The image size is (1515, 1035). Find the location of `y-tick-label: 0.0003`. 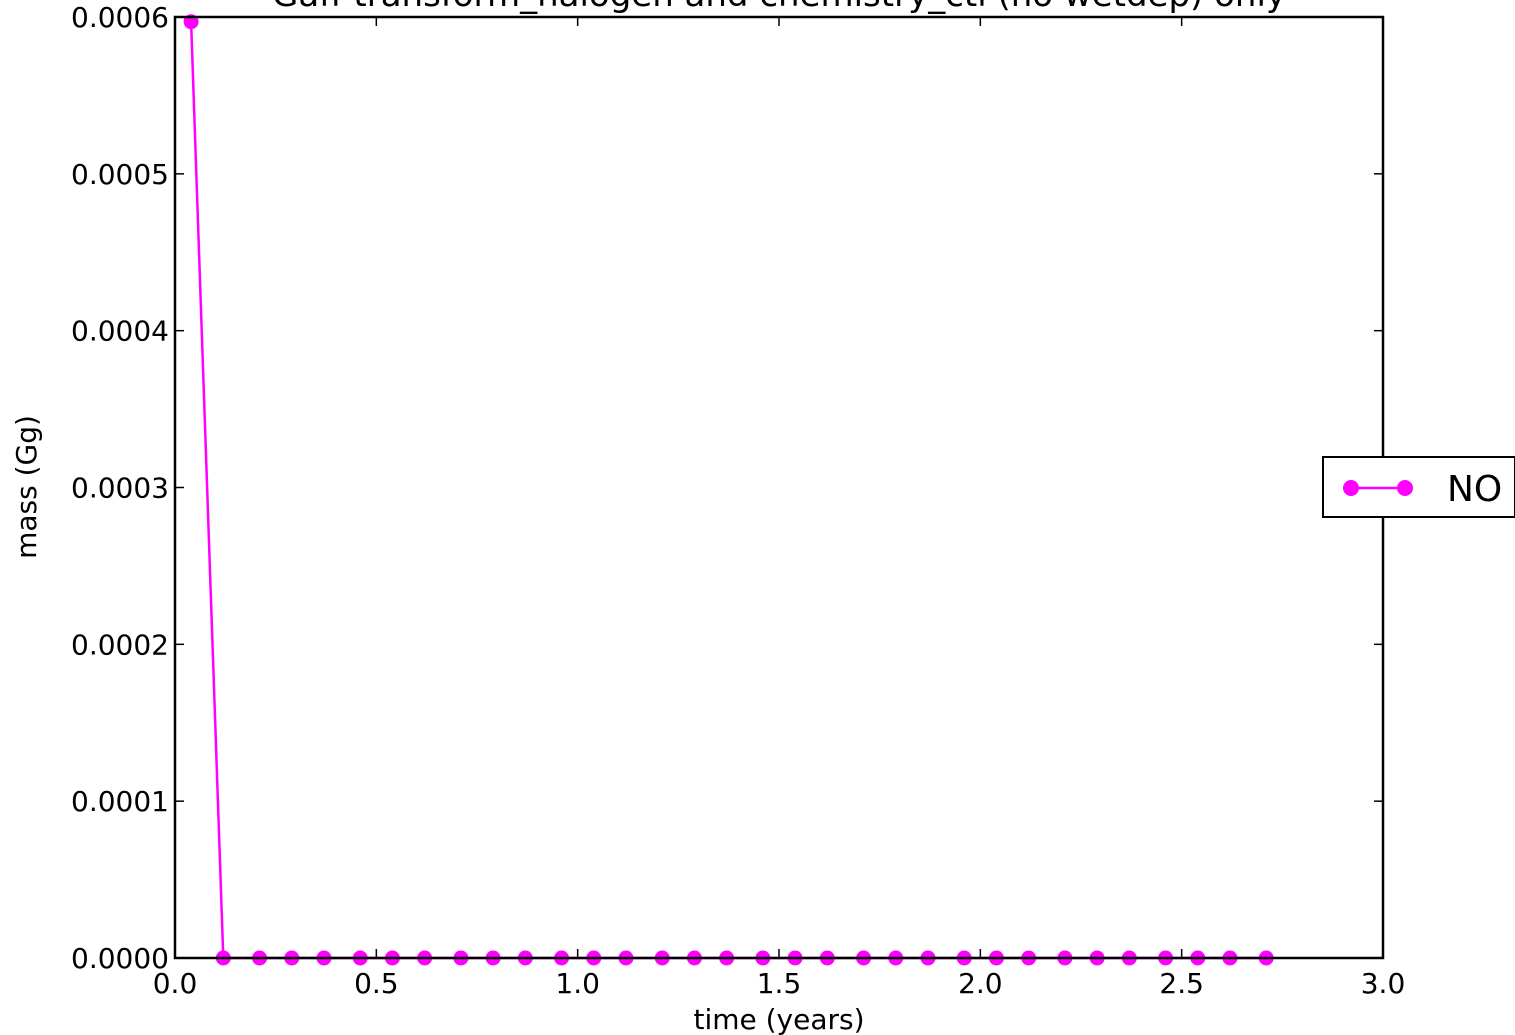

y-tick-label: 0.0003 is located at coordinates (120, 488).